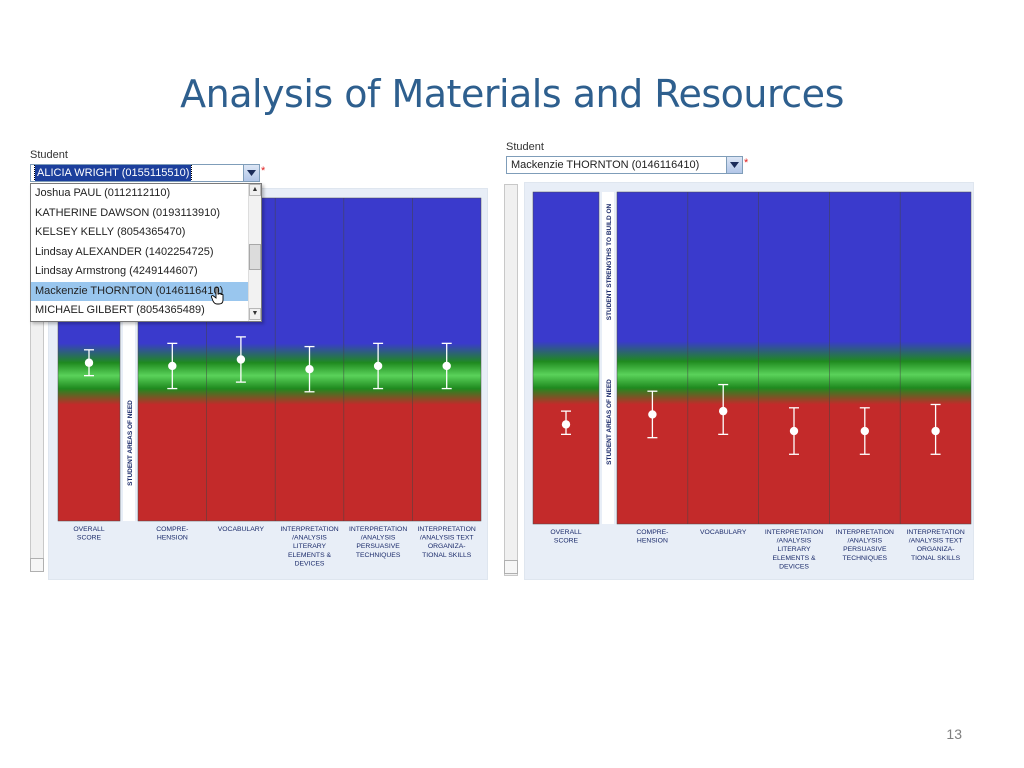 The width and height of the screenshot is (1024, 768). I want to click on slide-title: Analysis of Materials and Resources, so click(512, 94).